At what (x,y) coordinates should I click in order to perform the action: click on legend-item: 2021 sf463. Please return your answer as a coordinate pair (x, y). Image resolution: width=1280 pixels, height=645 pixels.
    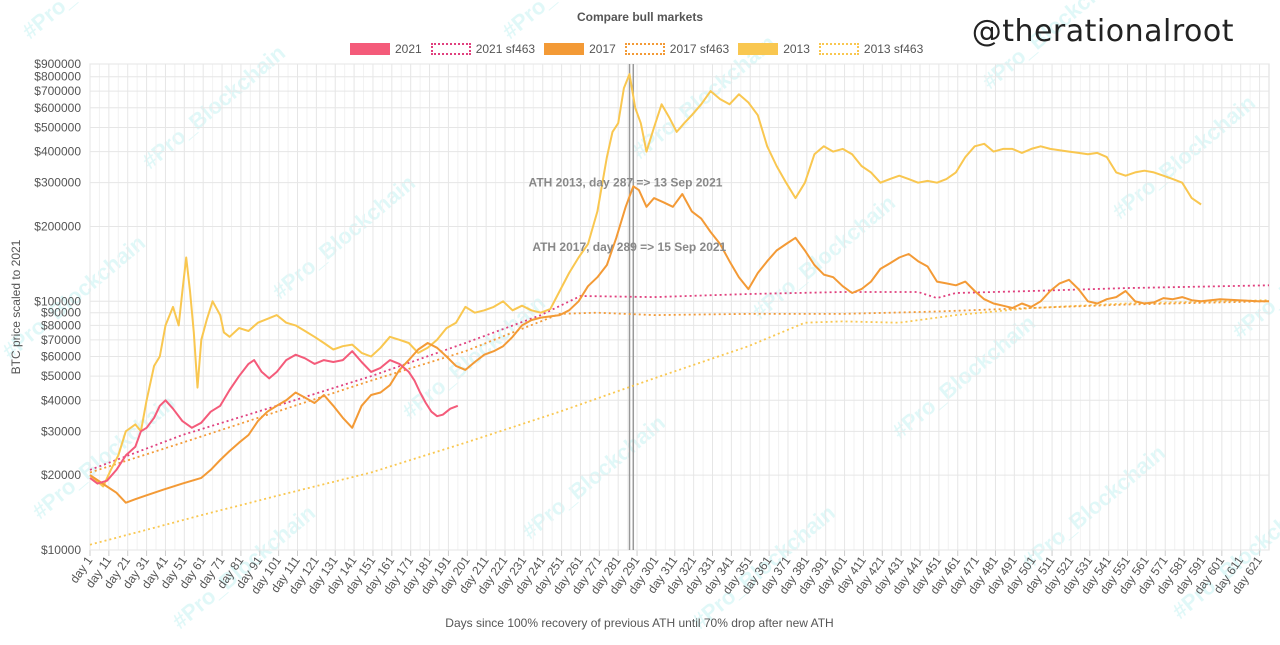
    Looking at the image, I should click on (483, 49).